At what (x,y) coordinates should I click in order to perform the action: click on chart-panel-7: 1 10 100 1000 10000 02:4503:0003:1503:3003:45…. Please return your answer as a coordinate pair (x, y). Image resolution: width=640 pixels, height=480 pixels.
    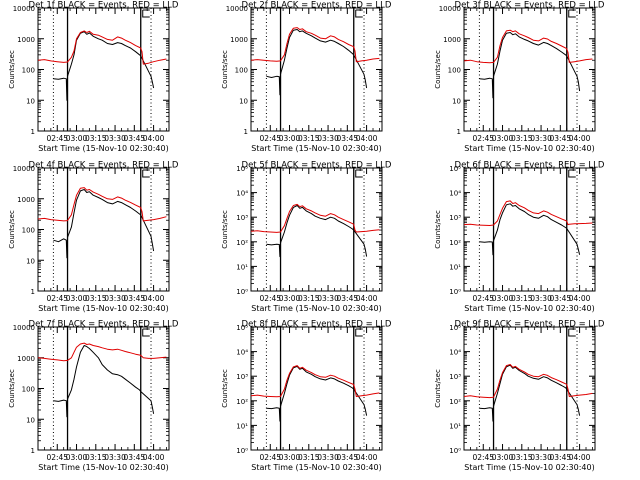
    Looking at the image, I should click on (93, 396).